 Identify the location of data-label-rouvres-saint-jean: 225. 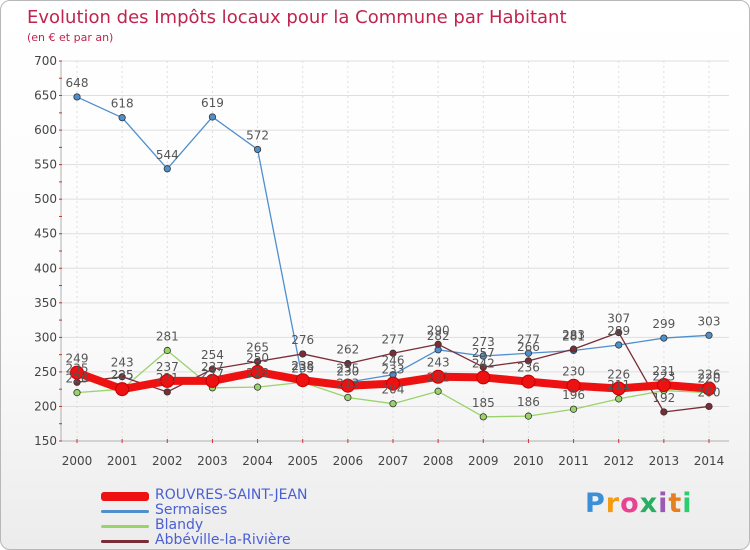
(122, 375).